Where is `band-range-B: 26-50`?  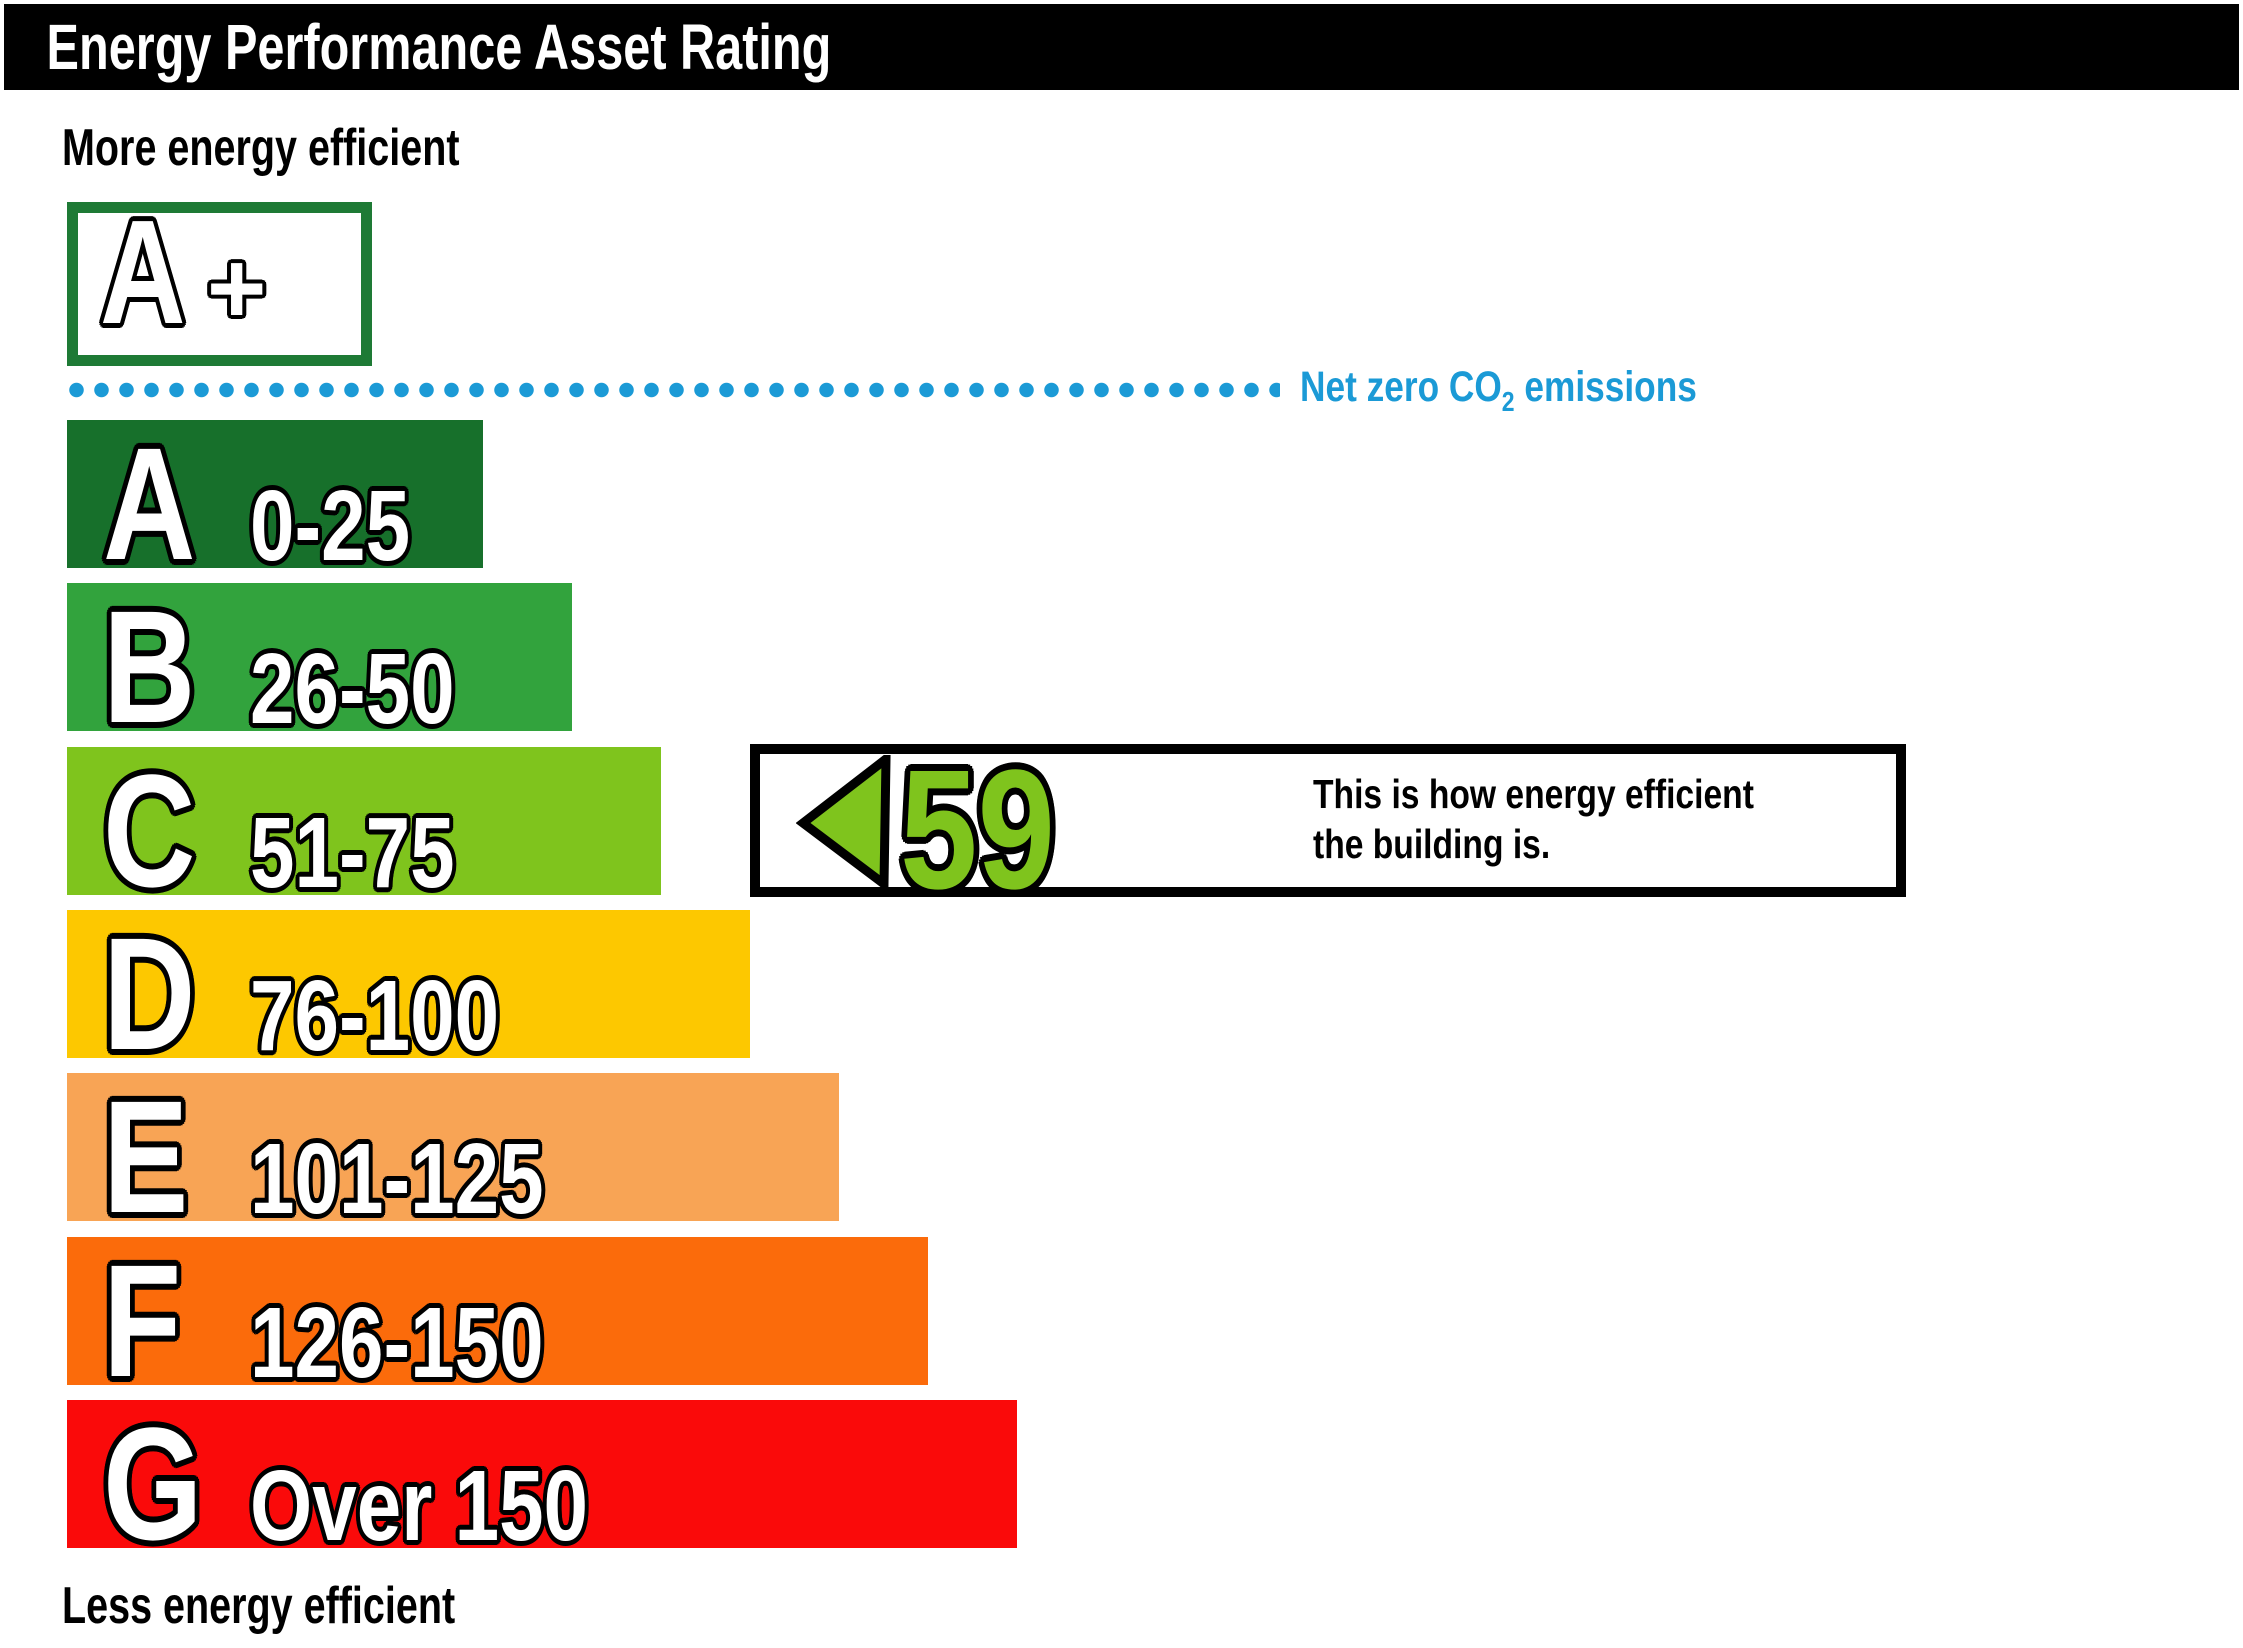 band-range-B: 26-50 is located at coordinates (352, 689).